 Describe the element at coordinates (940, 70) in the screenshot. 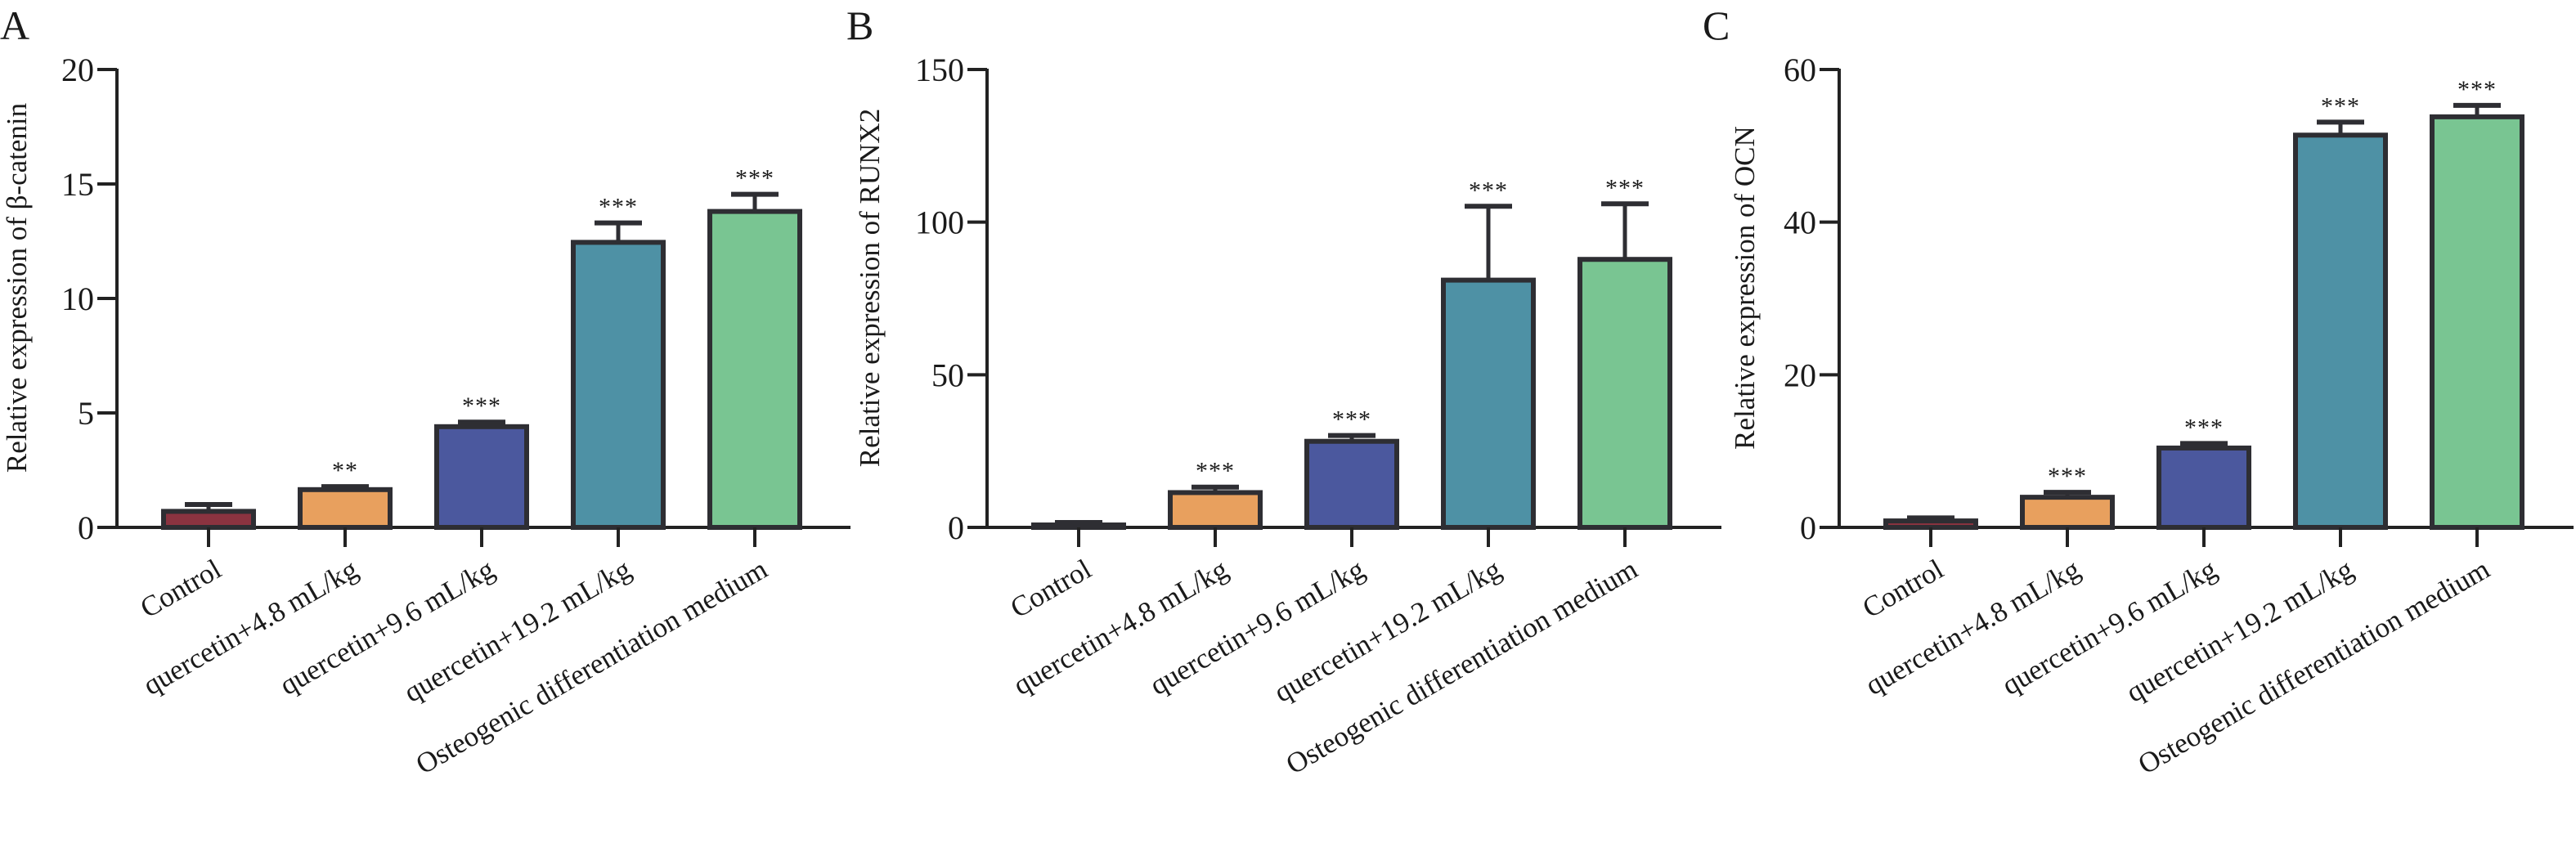

I see `y-tick-label: 150` at that location.